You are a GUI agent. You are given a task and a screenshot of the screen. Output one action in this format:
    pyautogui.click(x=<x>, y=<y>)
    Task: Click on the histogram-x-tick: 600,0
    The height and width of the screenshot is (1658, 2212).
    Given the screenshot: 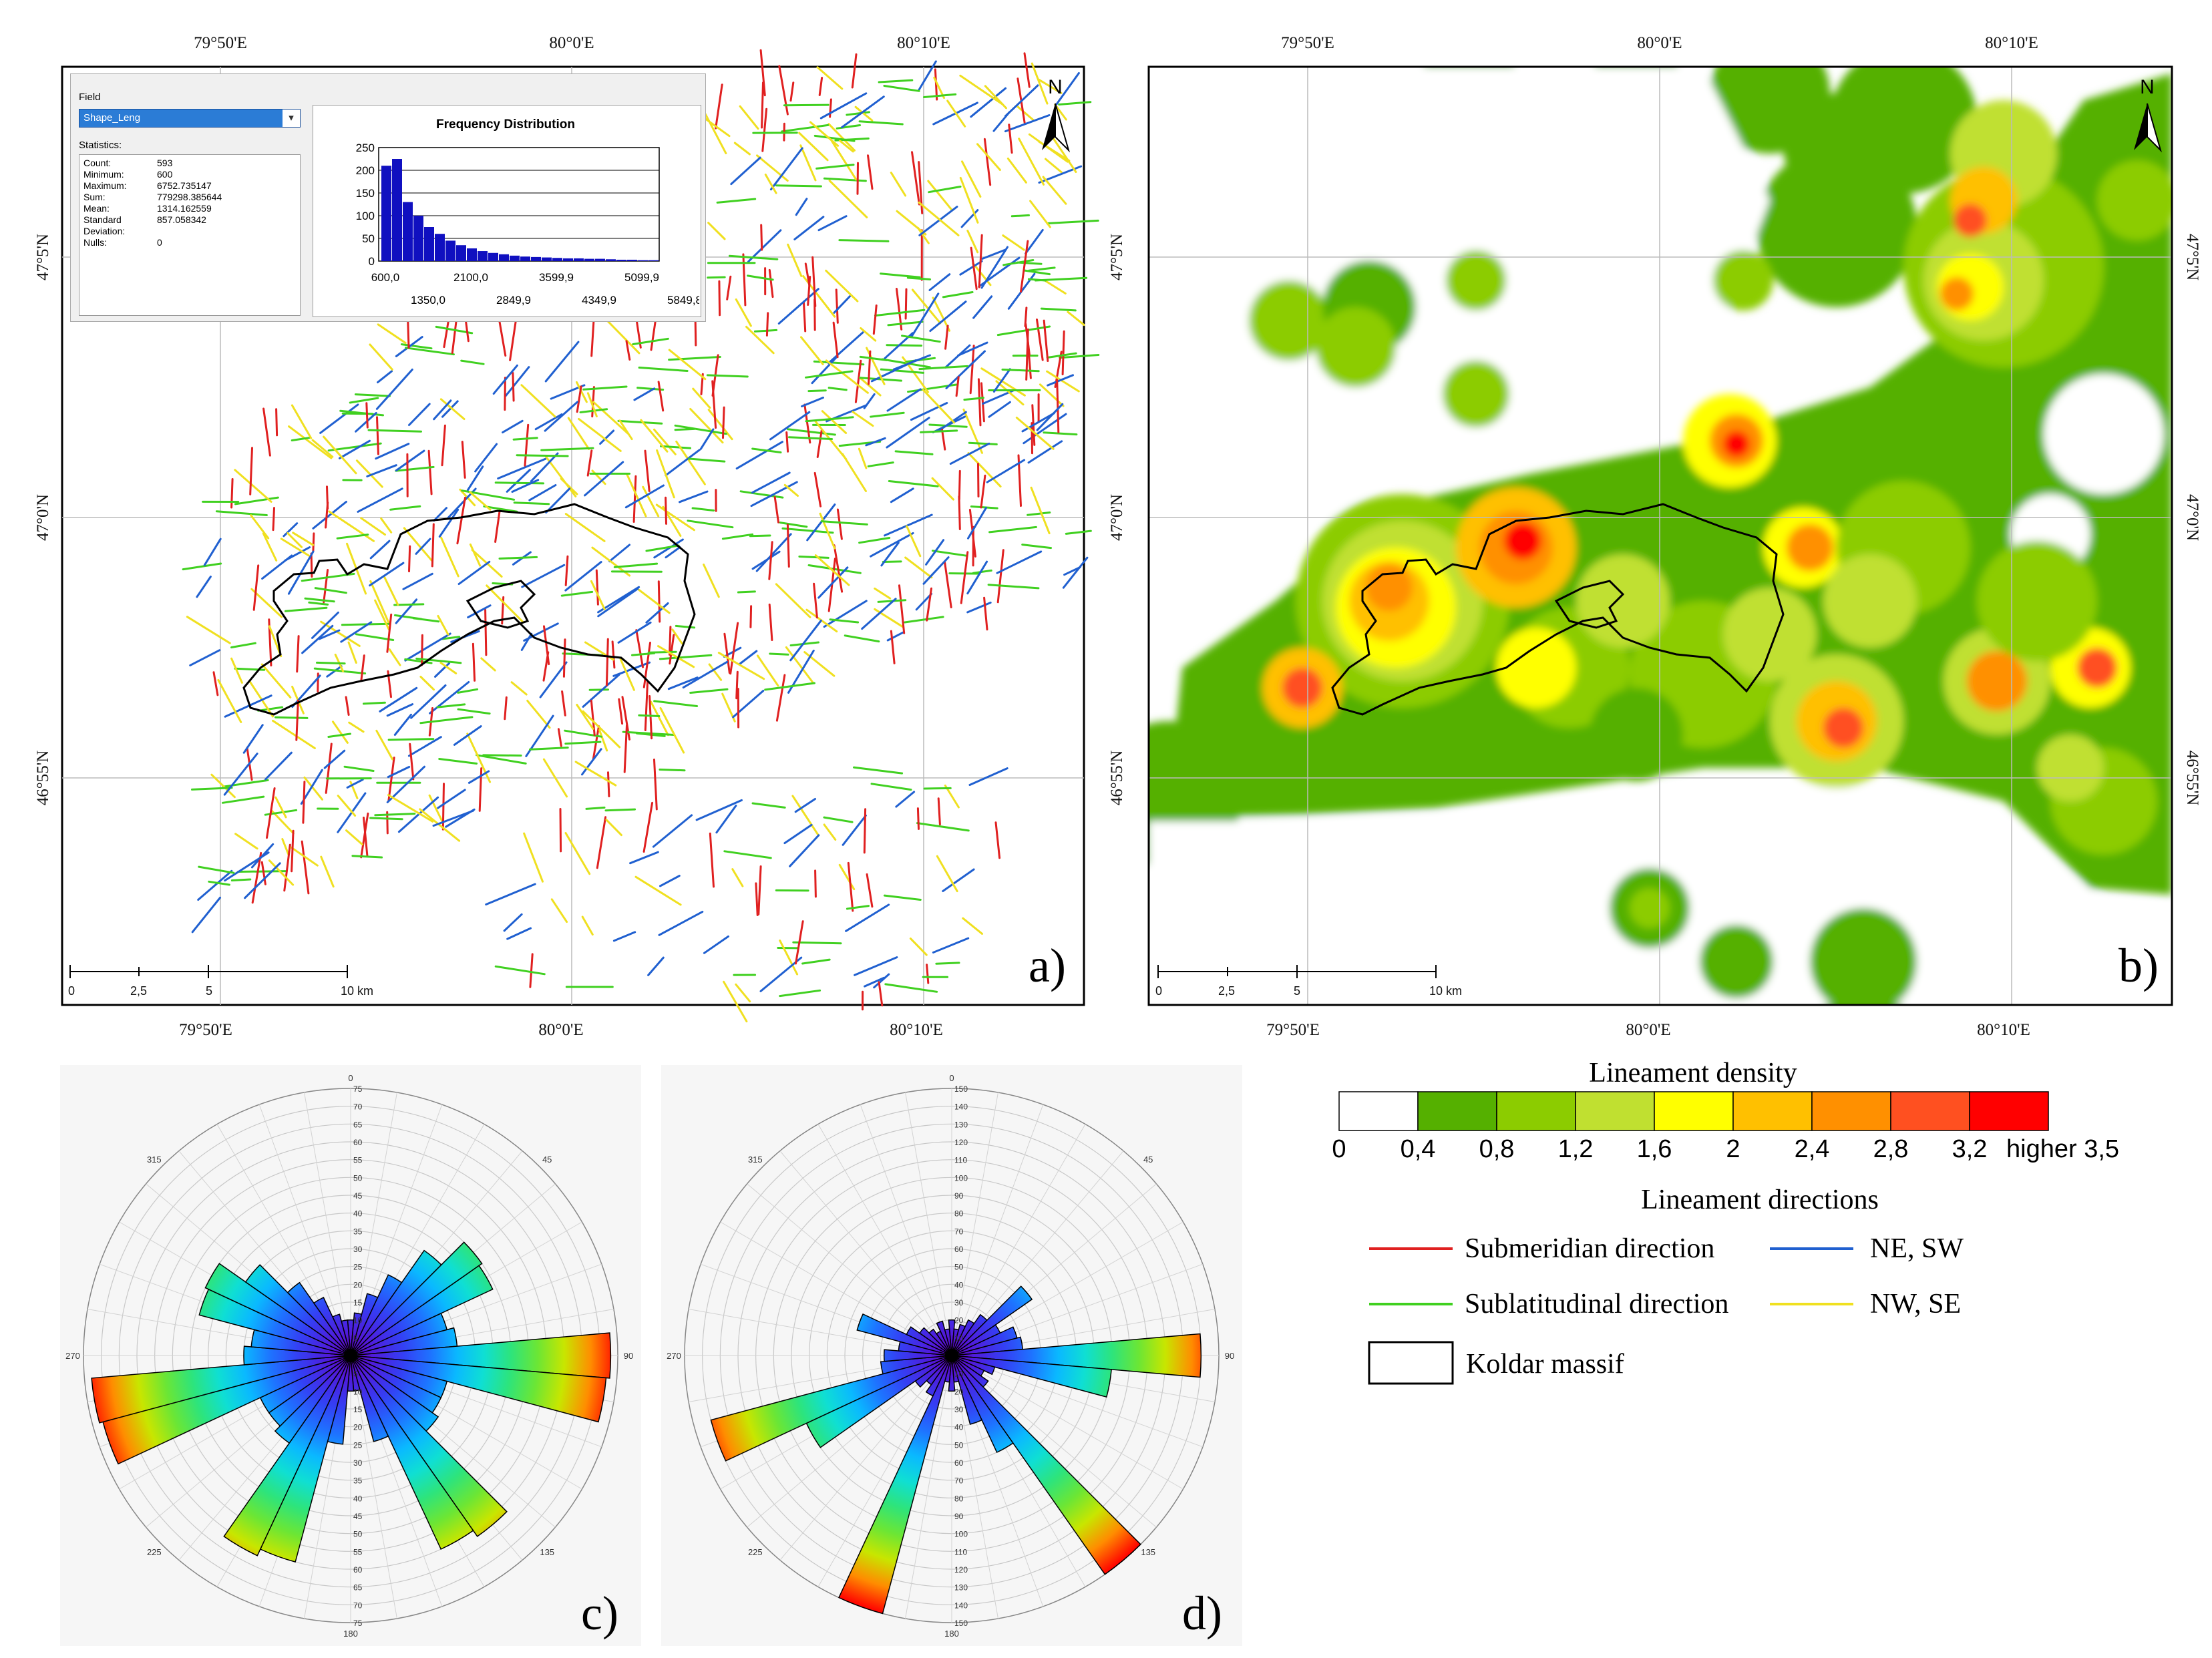 What is the action you would take?
    pyautogui.click(x=385, y=277)
    